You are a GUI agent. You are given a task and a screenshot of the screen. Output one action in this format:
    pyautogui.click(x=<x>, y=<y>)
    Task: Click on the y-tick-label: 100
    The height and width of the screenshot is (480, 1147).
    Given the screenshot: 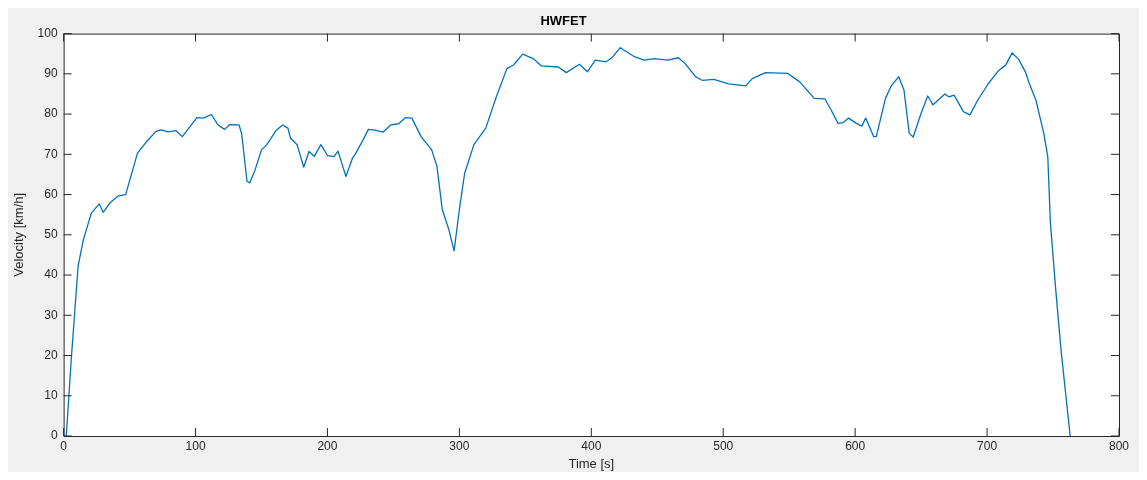 What is the action you would take?
    pyautogui.click(x=47, y=32)
    